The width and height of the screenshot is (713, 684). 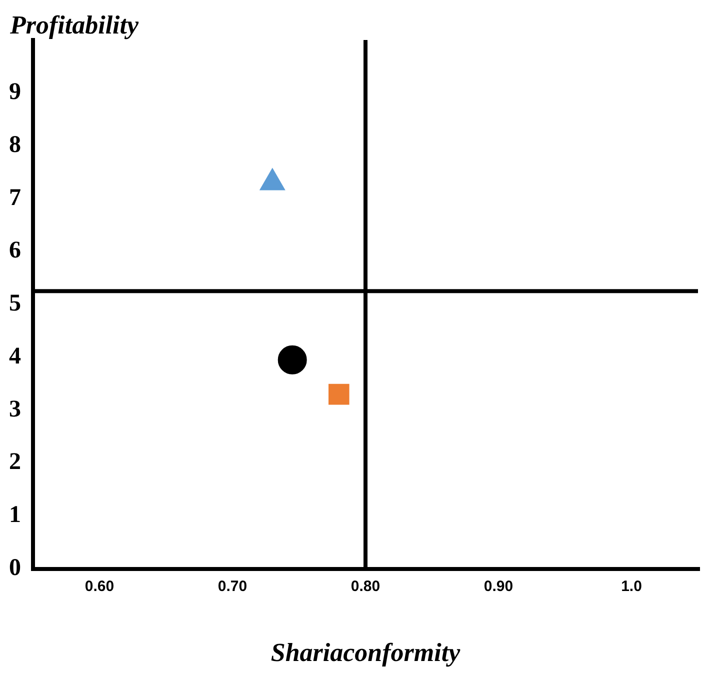 I want to click on x-tick-label: 1.0, so click(x=631, y=586).